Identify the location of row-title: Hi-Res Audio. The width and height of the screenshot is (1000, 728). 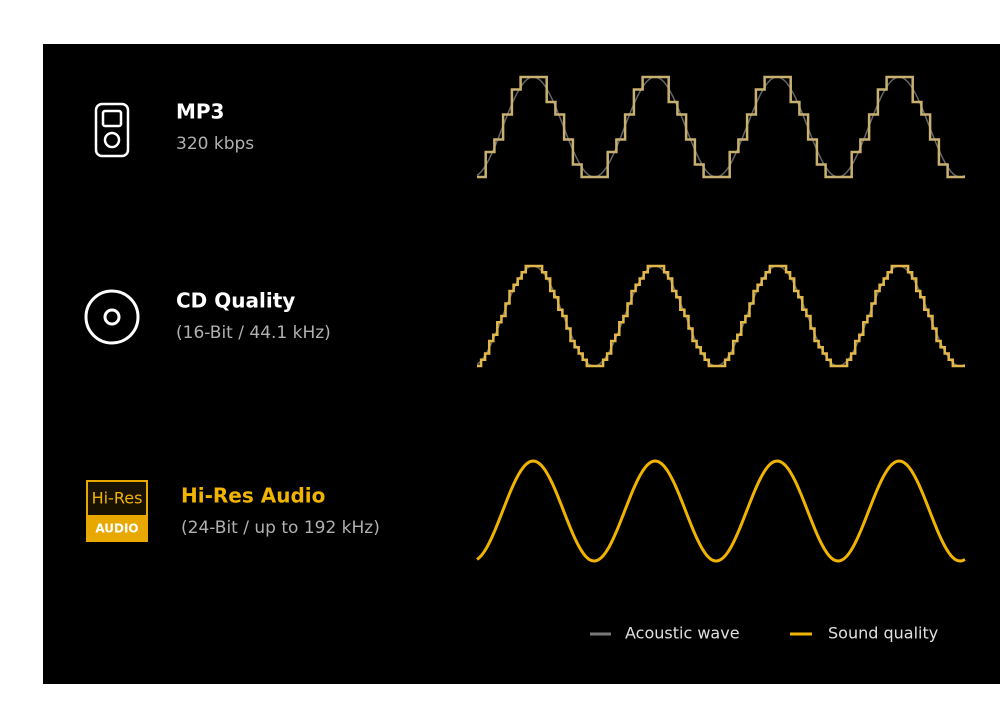
(253, 496).